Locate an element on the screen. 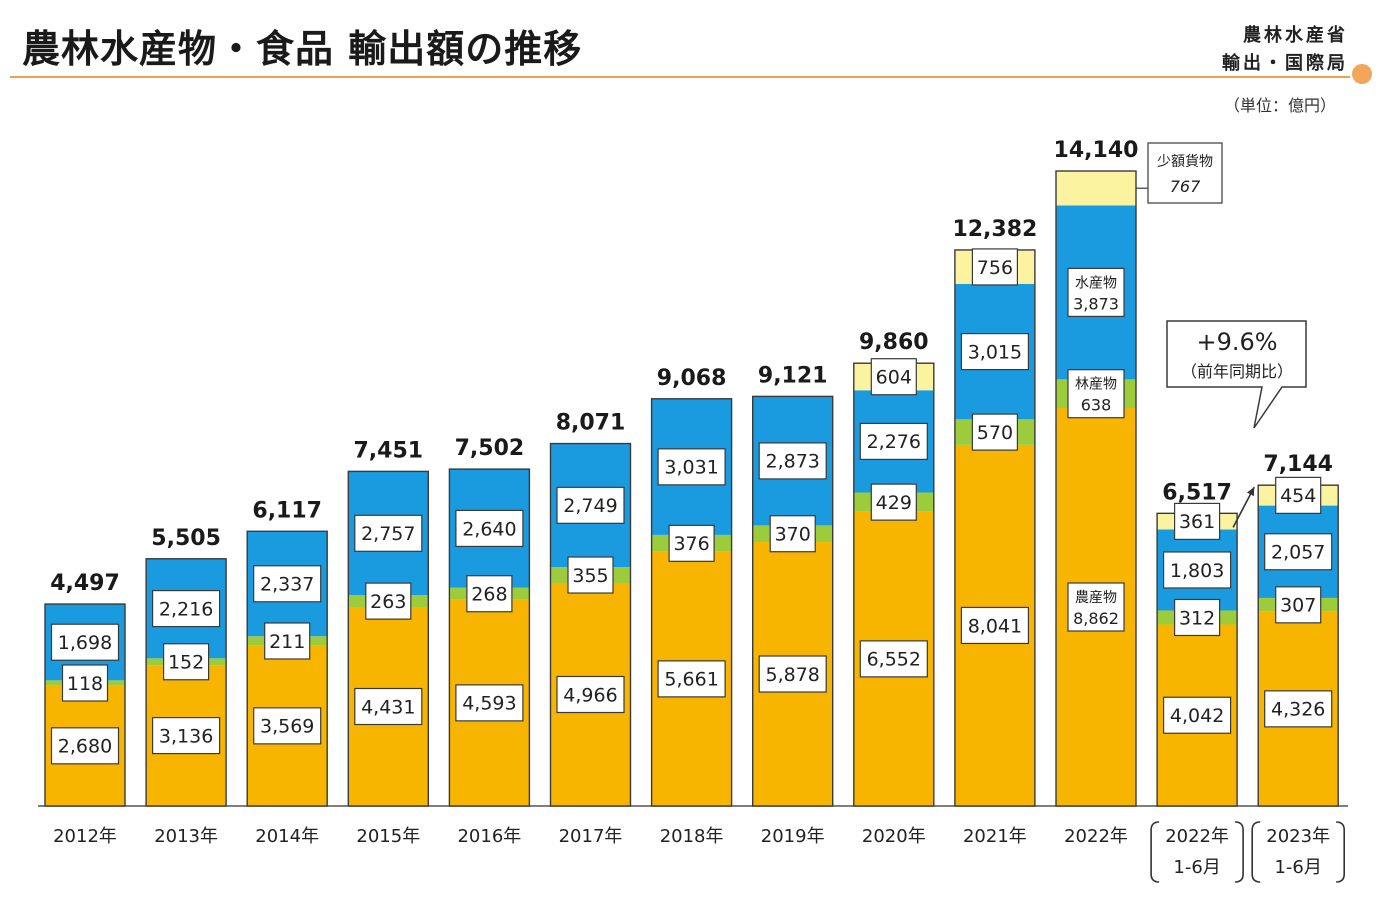 This screenshot has width=1380, height=900. title-underline is located at coordinates (680, 77).